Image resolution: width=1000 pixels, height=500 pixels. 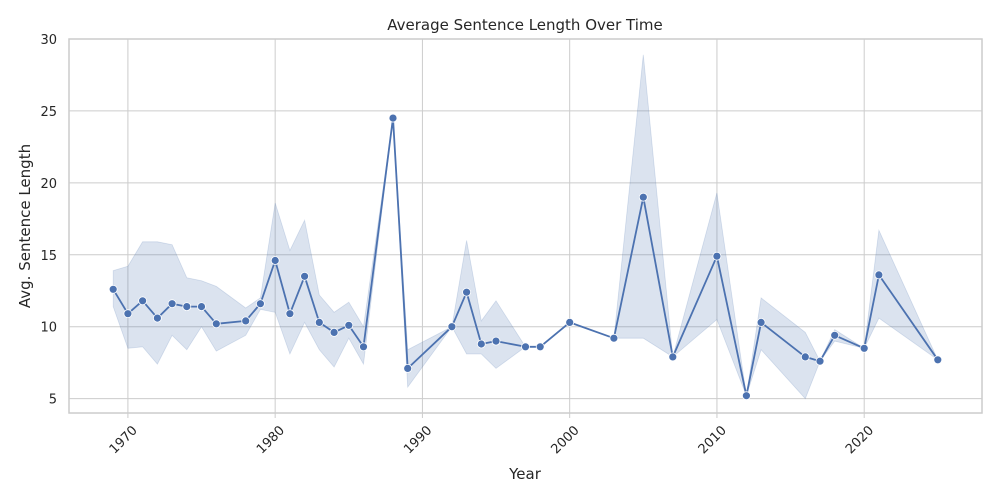 What do you see at coordinates (565, 440) in the screenshot?
I see `x-tick-label: 2000` at bounding box center [565, 440].